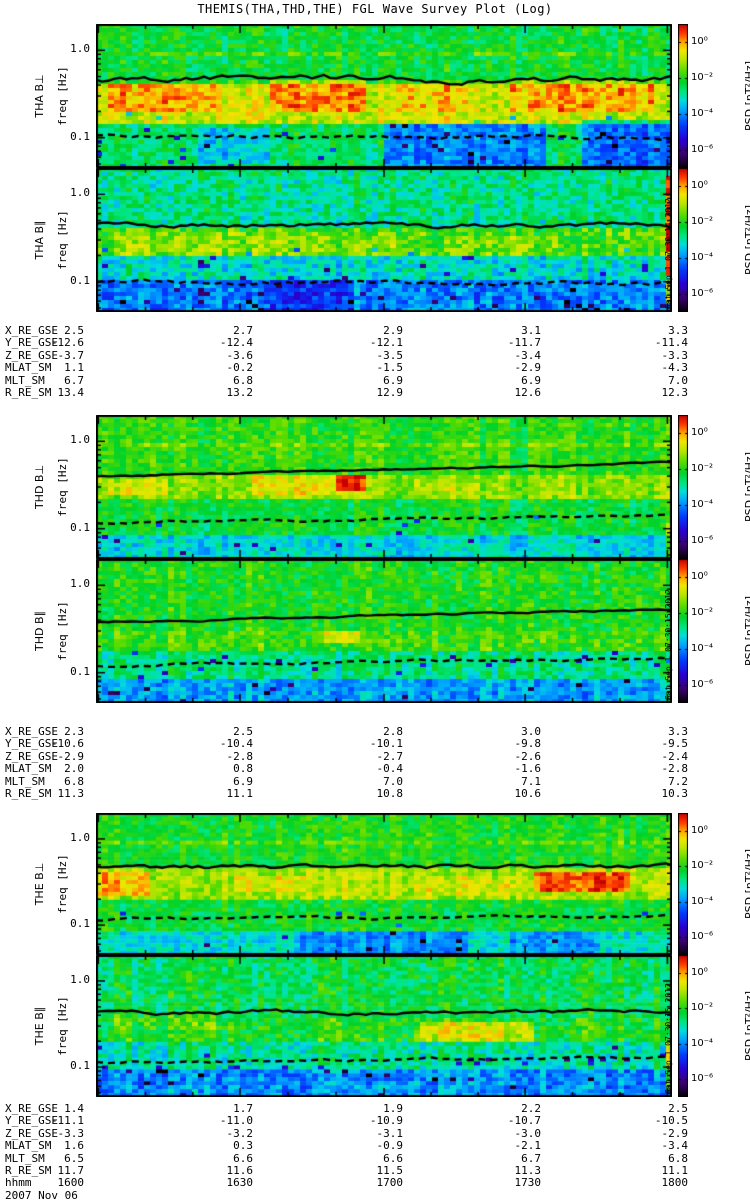 The height and width of the screenshot is (1200, 750). I want to click on eph-value: 6.6, so click(393, 1158).